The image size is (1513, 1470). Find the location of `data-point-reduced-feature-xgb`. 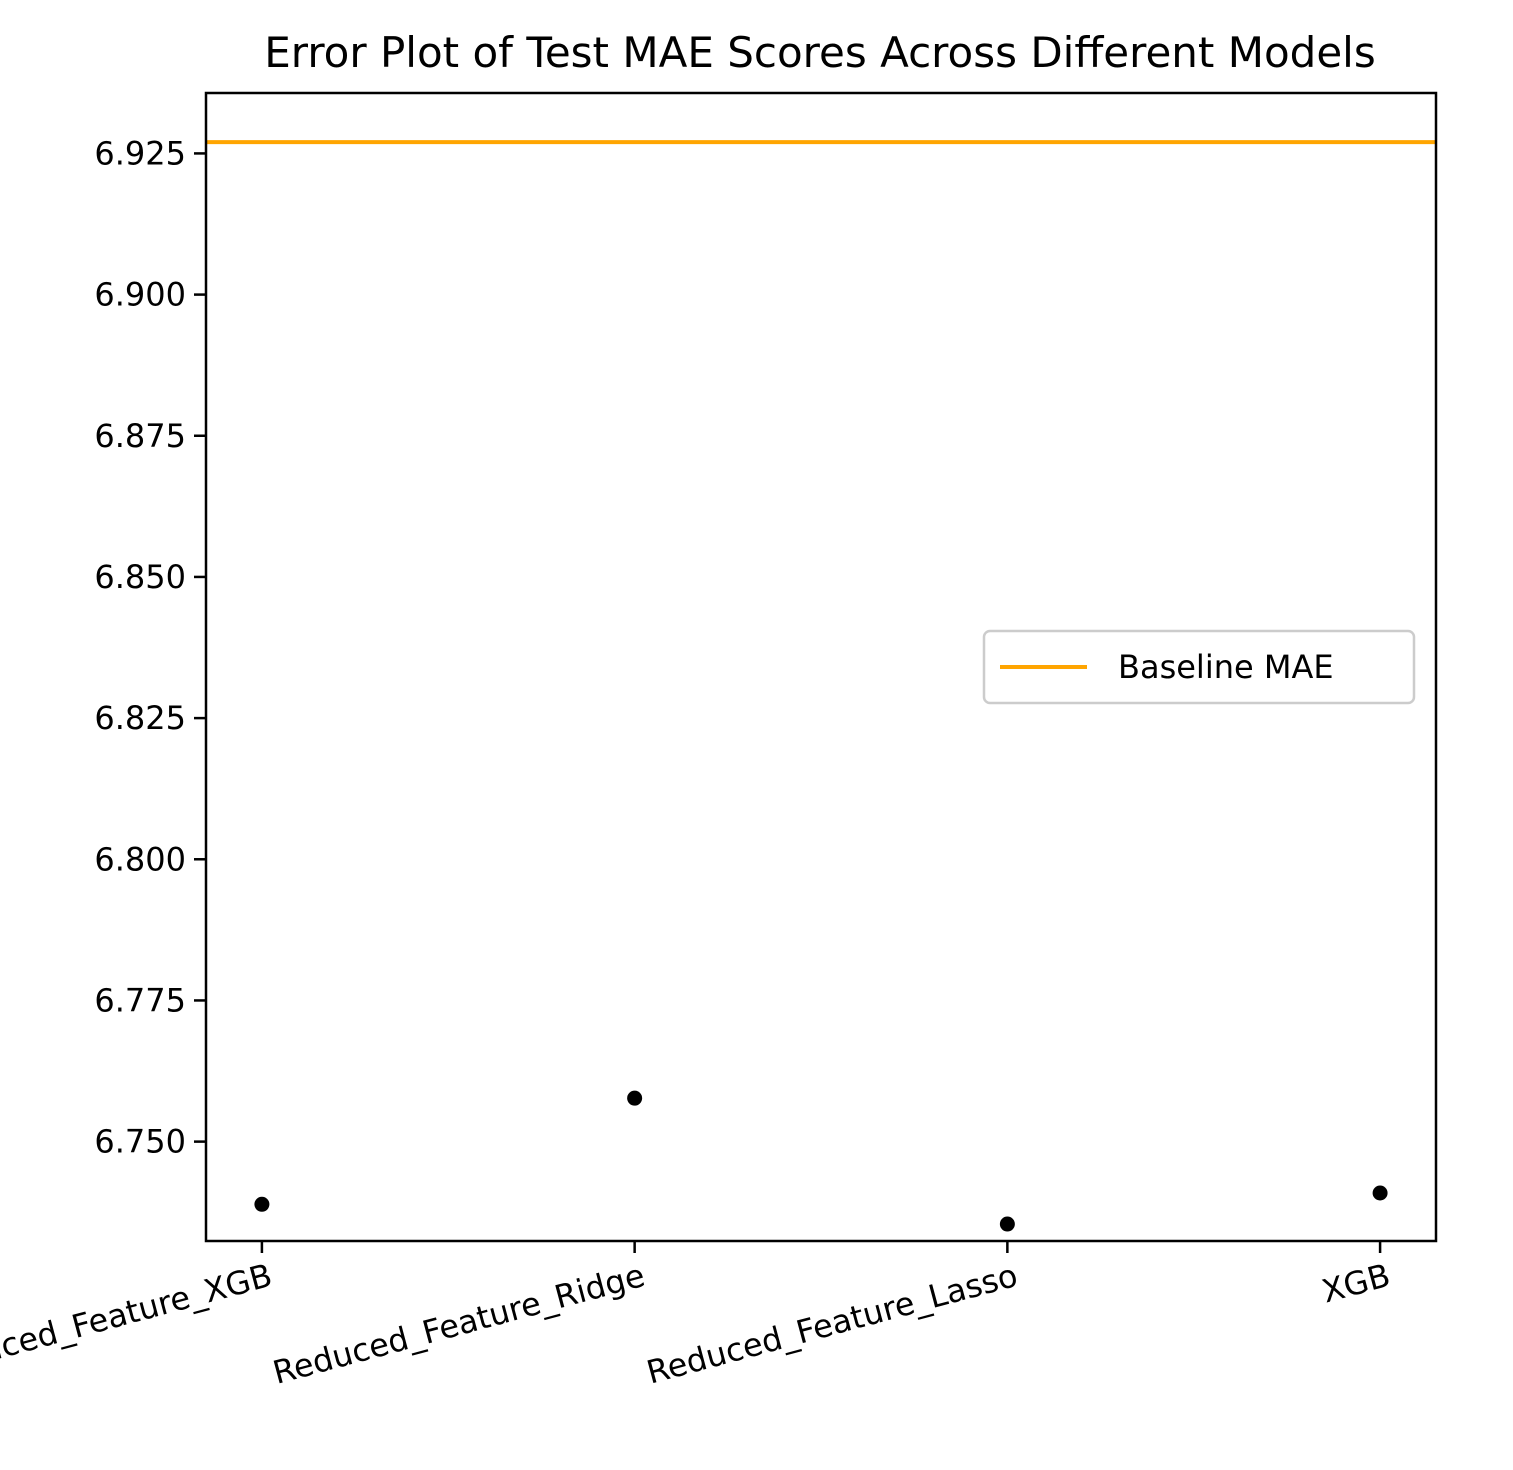

data-point-reduced-feature-xgb is located at coordinates (262, 1204).